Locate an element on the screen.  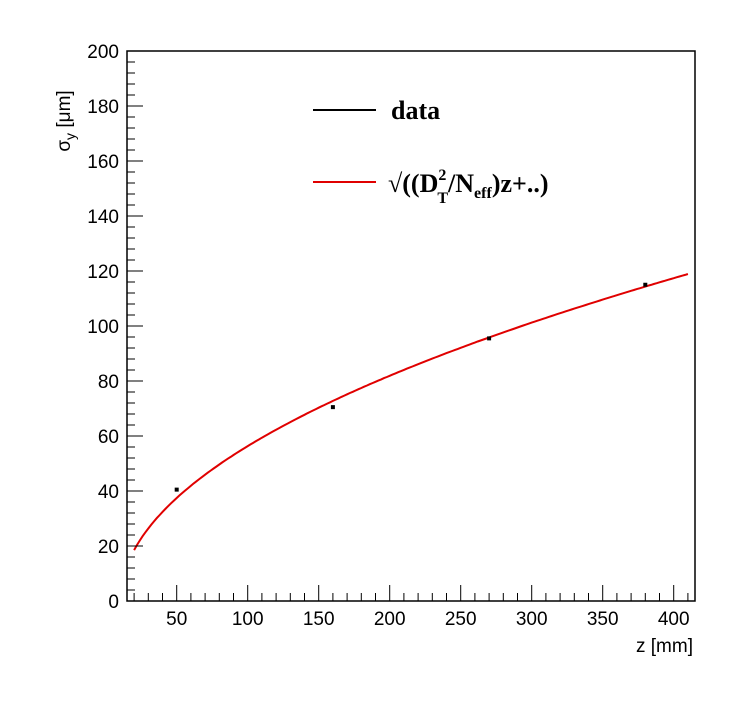
x-axis-title: z [mm] is located at coordinates (664, 646).